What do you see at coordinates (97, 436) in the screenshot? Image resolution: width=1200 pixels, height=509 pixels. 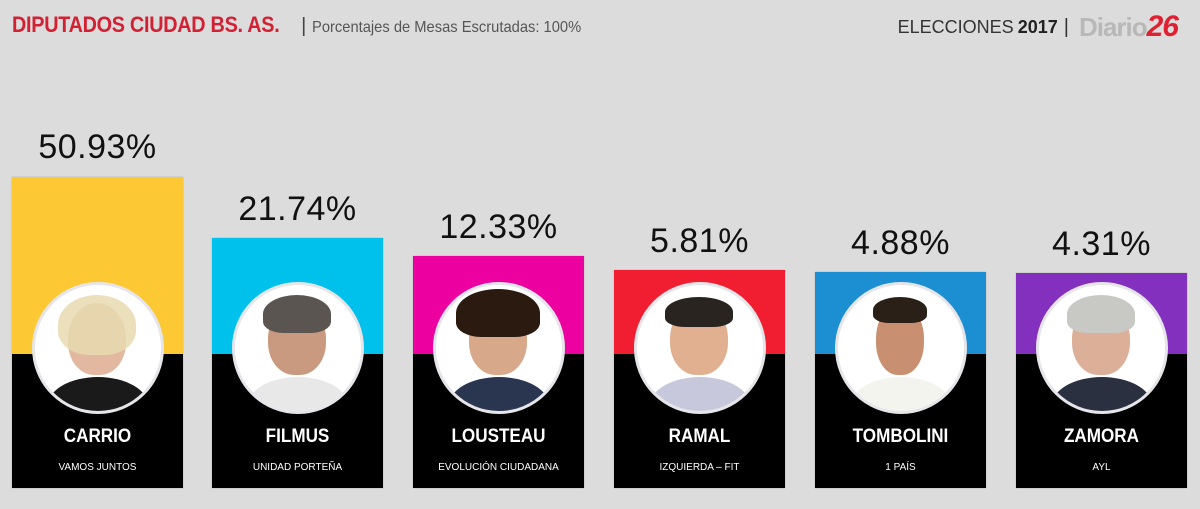 I see `candidate-name: CARRIO` at bounding box center [97, 436].